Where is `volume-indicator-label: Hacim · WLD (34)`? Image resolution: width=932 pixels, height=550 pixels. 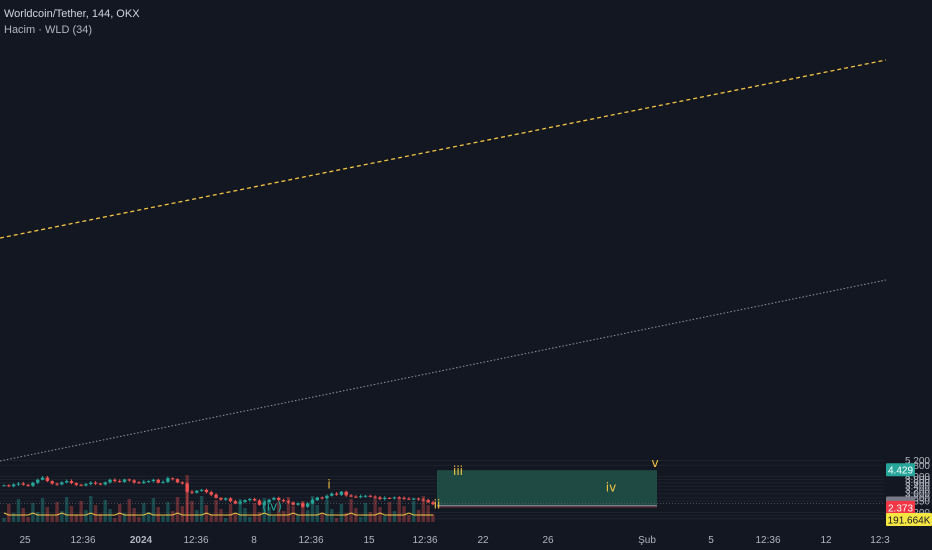
volume-indicator-label: Hacim · WLD (34) is located at coordinates (48, 30).